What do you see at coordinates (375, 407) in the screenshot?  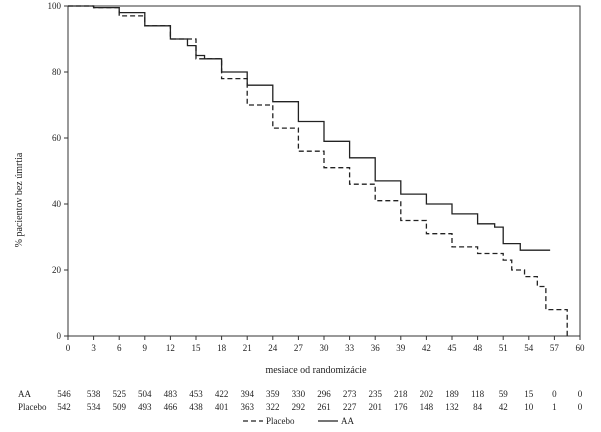 I see `risk-value: 201` at bounding box center [375, 407].